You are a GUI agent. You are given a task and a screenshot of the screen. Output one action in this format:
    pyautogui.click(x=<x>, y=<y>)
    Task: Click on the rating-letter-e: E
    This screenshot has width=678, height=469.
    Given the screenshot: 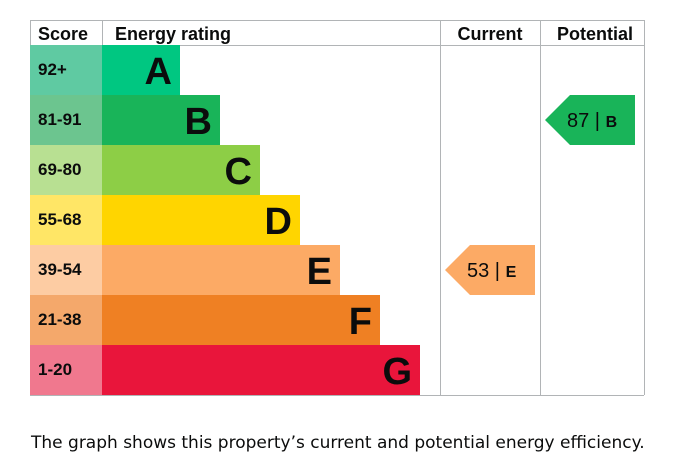 What is the action you would take?
    pyautogui.click(x=319, y=272)
    